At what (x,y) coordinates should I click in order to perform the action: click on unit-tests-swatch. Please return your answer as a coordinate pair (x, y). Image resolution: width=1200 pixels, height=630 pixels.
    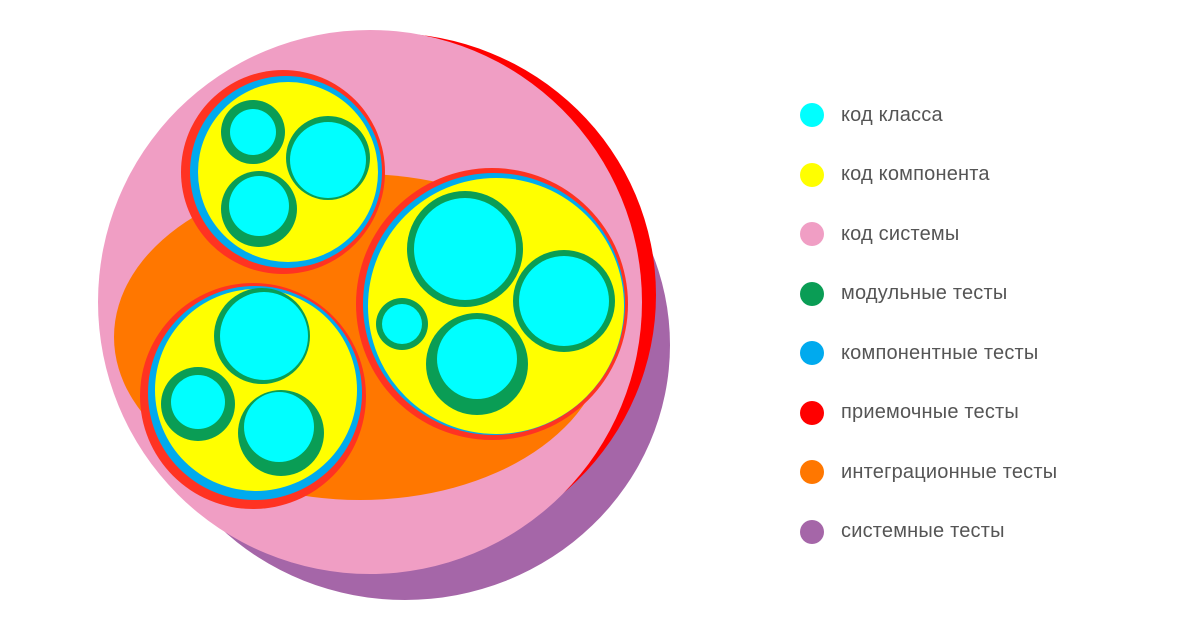
    Looking at the image, I should click on (812, 293).